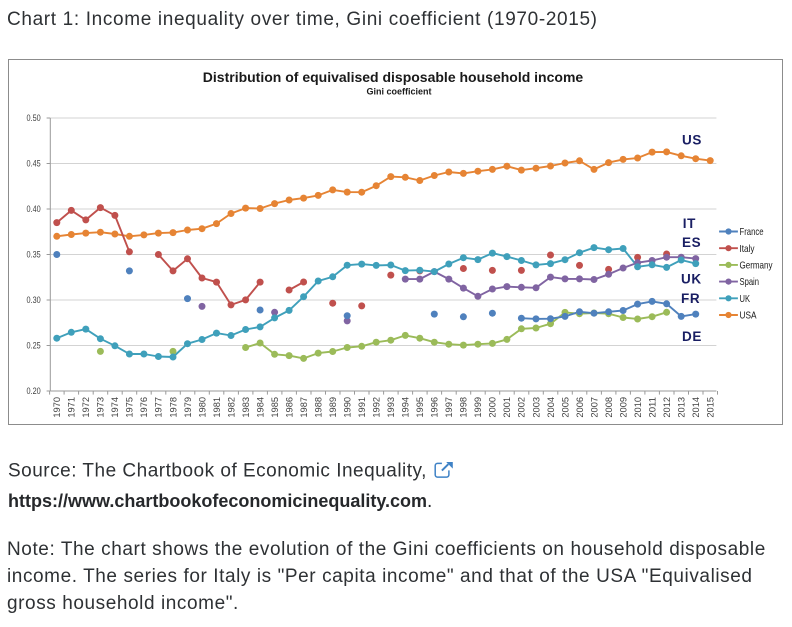  What do you see at coordinates (750, 282) in the screenshot?
I see `svg-text: Spain` at bounding box center [750, 282].